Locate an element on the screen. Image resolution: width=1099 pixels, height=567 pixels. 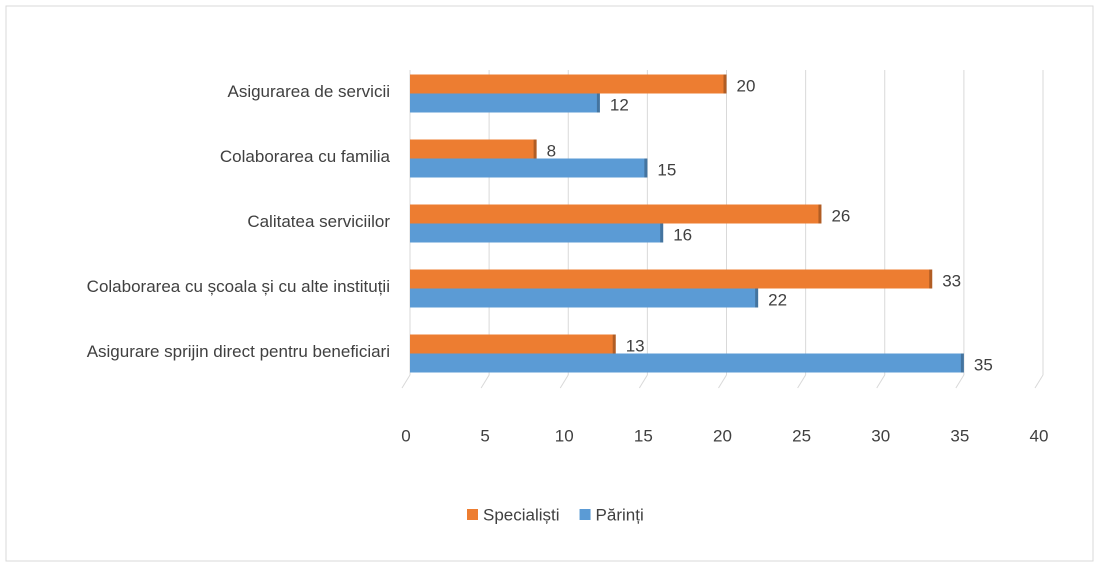
data-label: 16 is located at coordinates (682, 234).